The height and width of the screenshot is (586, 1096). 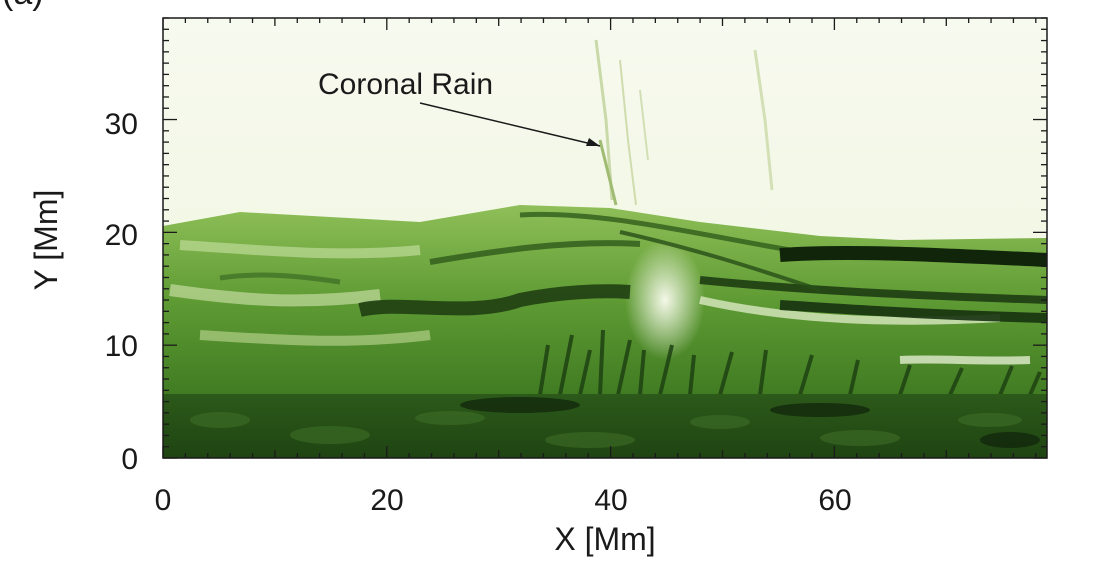 What do you see at coordinates (593, 142) in the screenshot?
I see `annotation-arrow-head` at bounding box center [593, 142].